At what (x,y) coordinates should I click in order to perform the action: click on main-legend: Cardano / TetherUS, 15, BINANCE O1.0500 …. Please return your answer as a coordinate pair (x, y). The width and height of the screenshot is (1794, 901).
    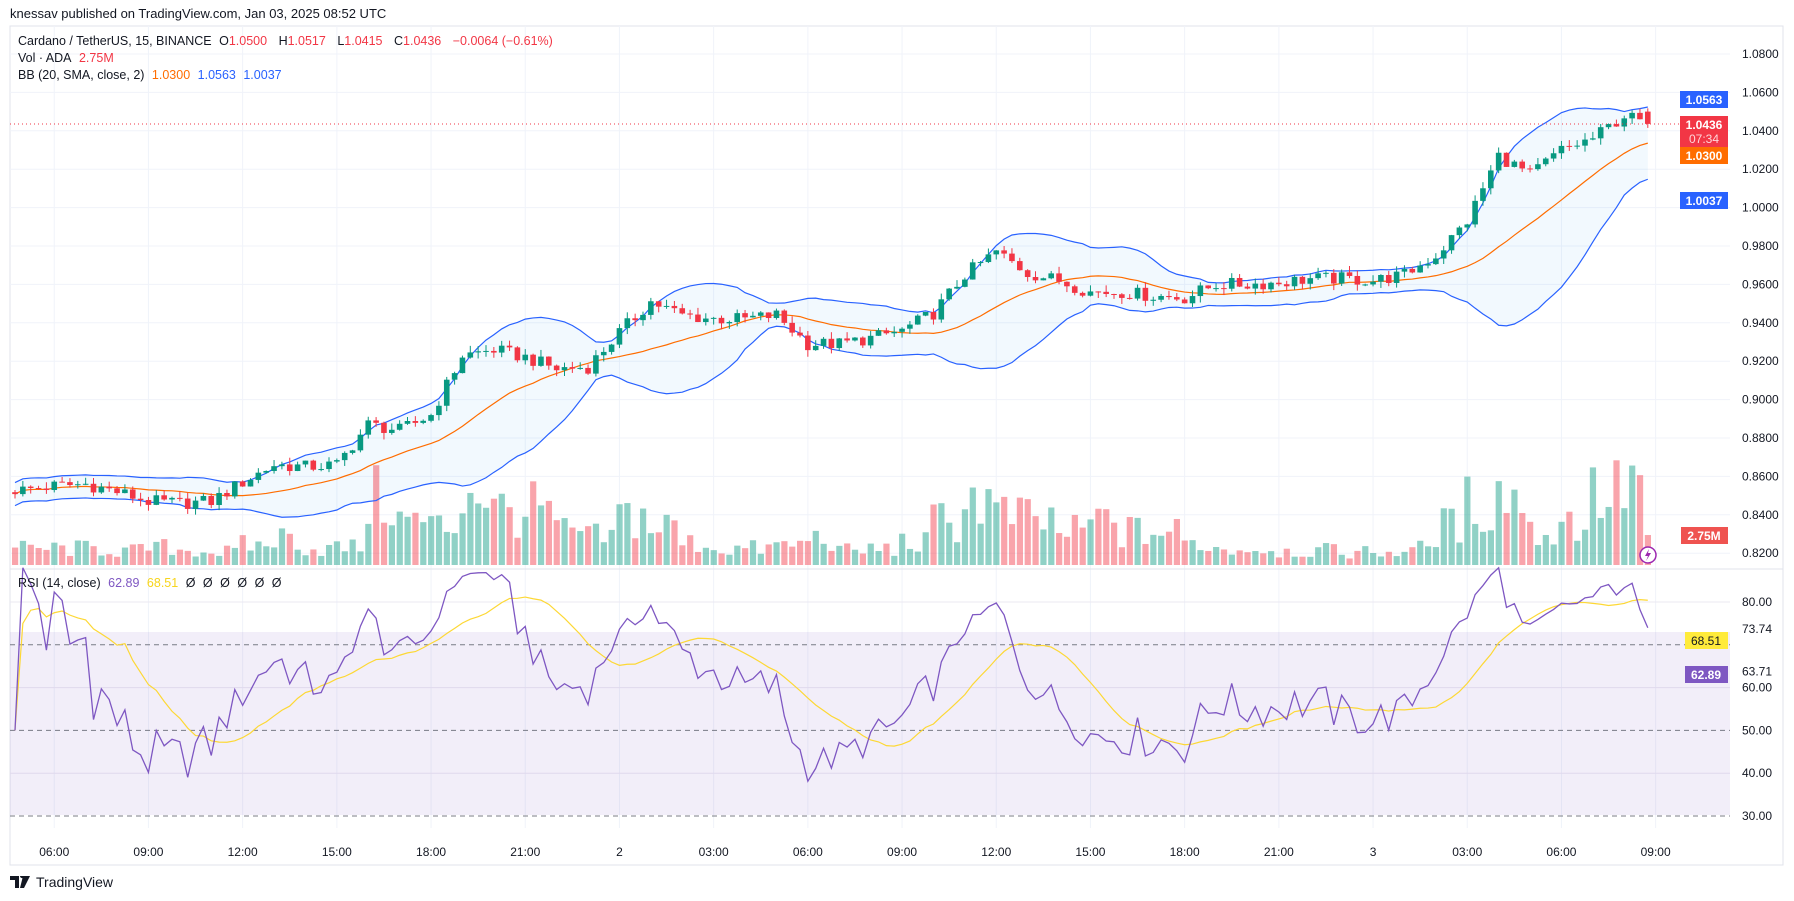
    Looking at the image, I should click on (287, 41).